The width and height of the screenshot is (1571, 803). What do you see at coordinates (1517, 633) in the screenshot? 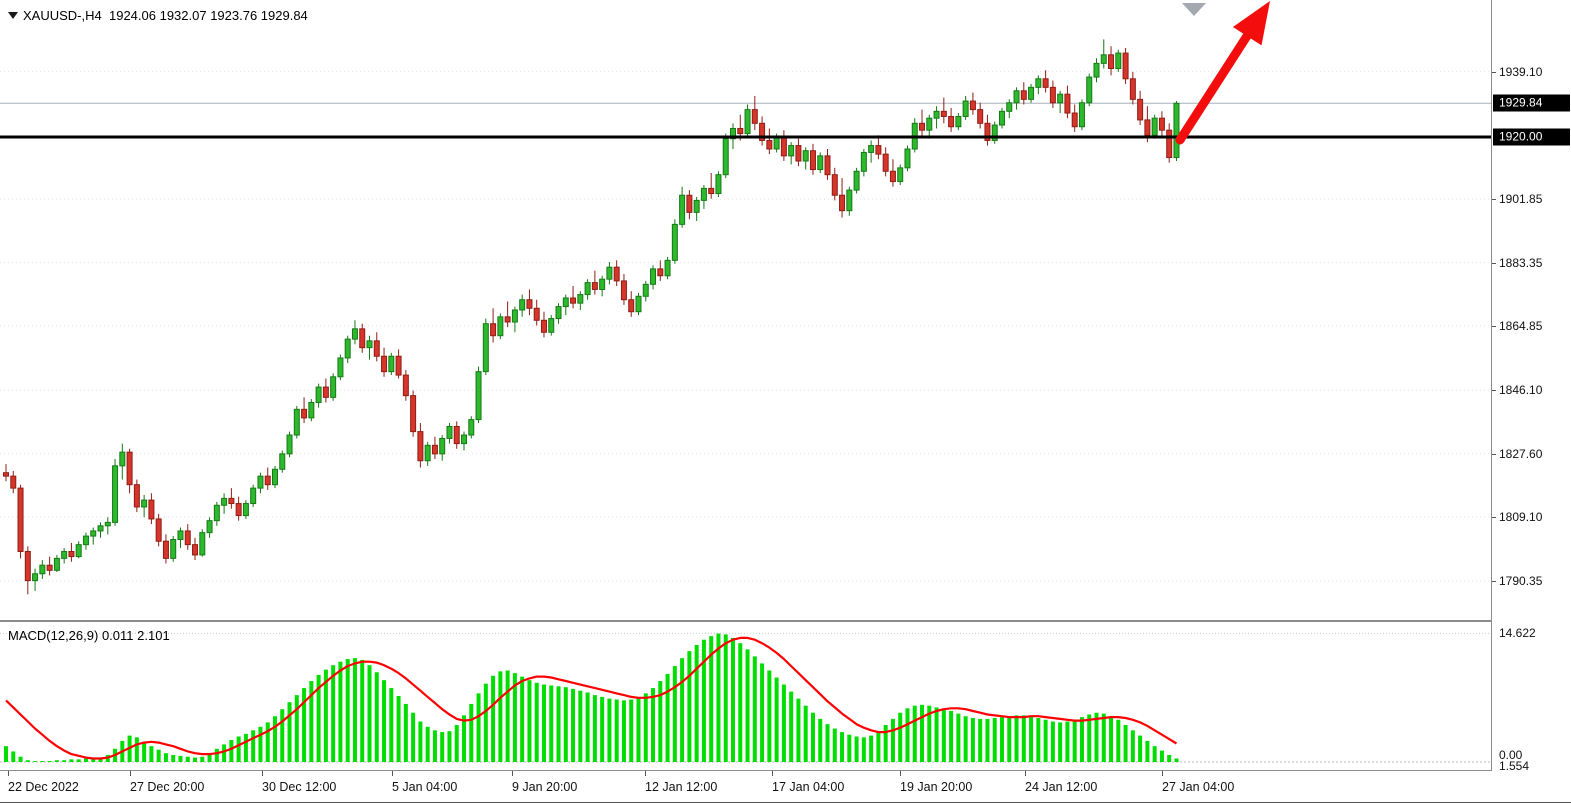
I see `macd-axis-label: 14.622` at bounding box center [1517, 633].